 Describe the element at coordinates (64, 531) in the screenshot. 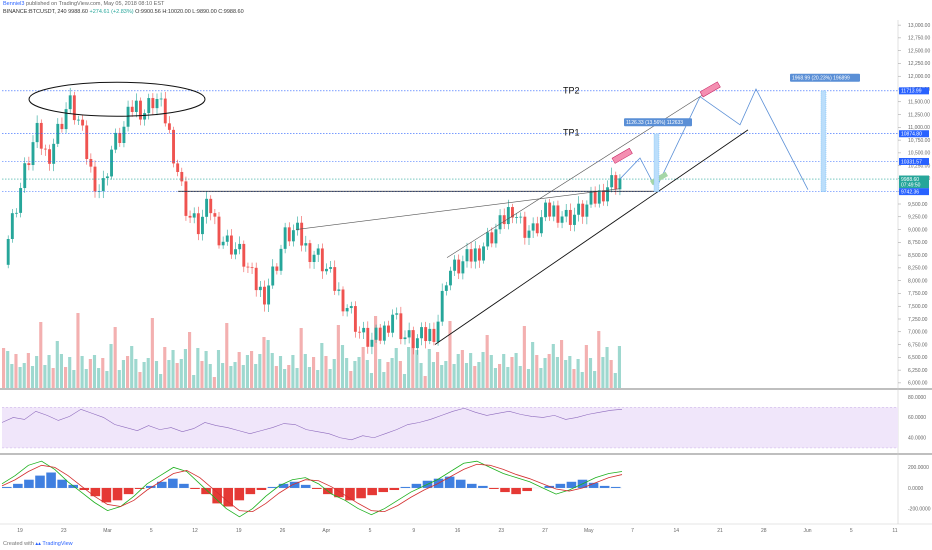

I see `time-tick-label: 23` at that location.